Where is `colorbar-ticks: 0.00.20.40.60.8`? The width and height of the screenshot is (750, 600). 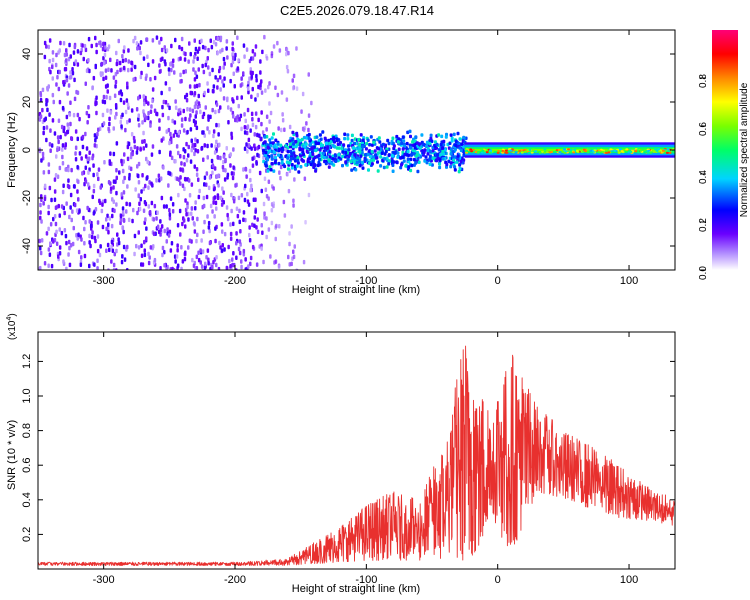
colorbar-ticks: 0.00.20.40.60.8 is located at coordinates (703, 177).